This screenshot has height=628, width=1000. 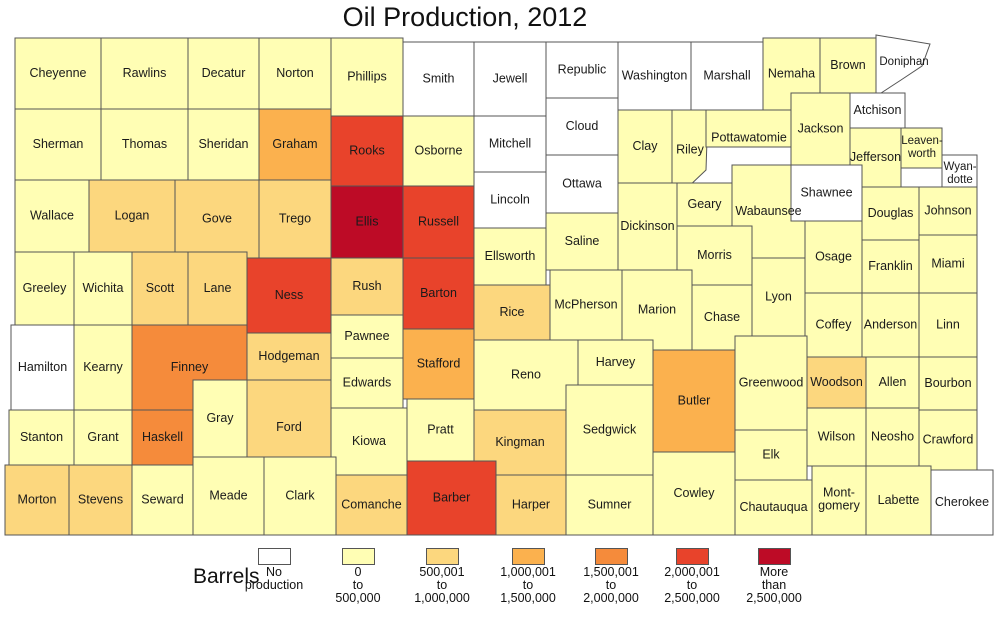 I want to click on county-label-ottawa: Ottawa, so click(x=582, y=183).